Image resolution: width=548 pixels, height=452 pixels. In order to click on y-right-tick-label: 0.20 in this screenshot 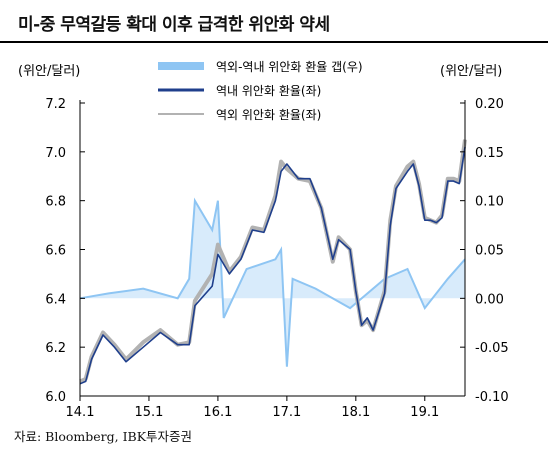, I will do `click(489, 104)`.